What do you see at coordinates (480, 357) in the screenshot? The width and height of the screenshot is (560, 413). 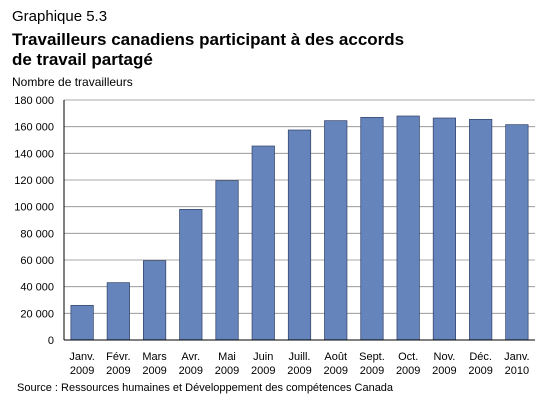 I see `x-tick-label-month: Déc.` at bounding box center [480, 357].